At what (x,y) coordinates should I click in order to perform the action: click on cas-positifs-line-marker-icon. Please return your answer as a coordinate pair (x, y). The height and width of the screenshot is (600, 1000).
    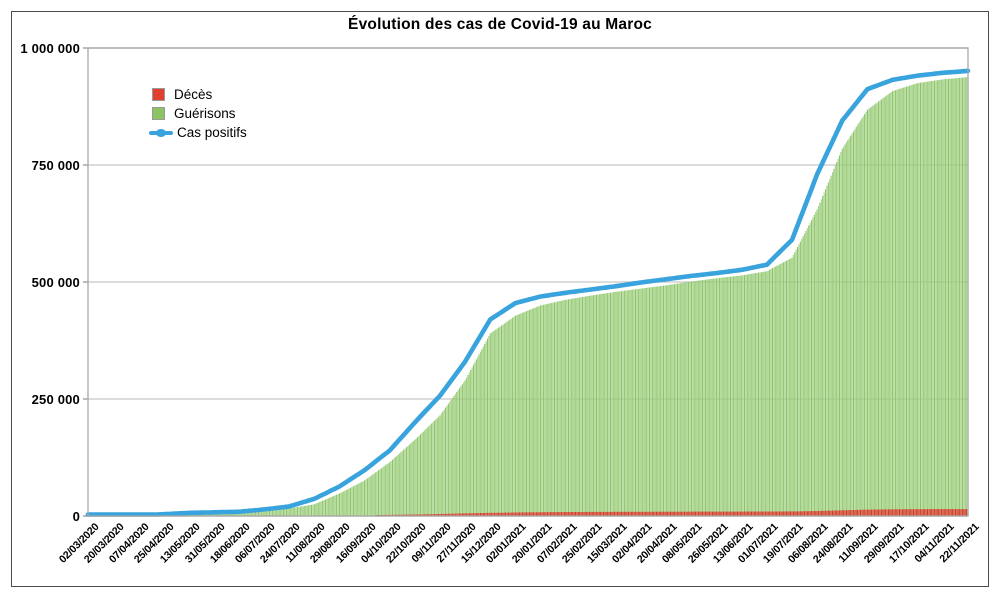
    Looking at the image, I should click on (161, 132).